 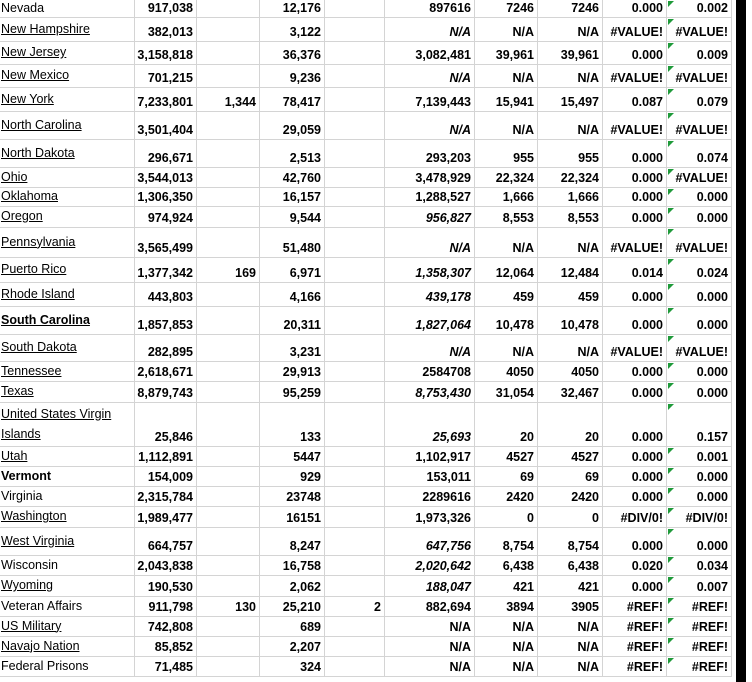 What do you see at coordinates (67, 425) in the screenshot?
I see `row-label: United States Virgin Islands` at bounding box center [67, 425].